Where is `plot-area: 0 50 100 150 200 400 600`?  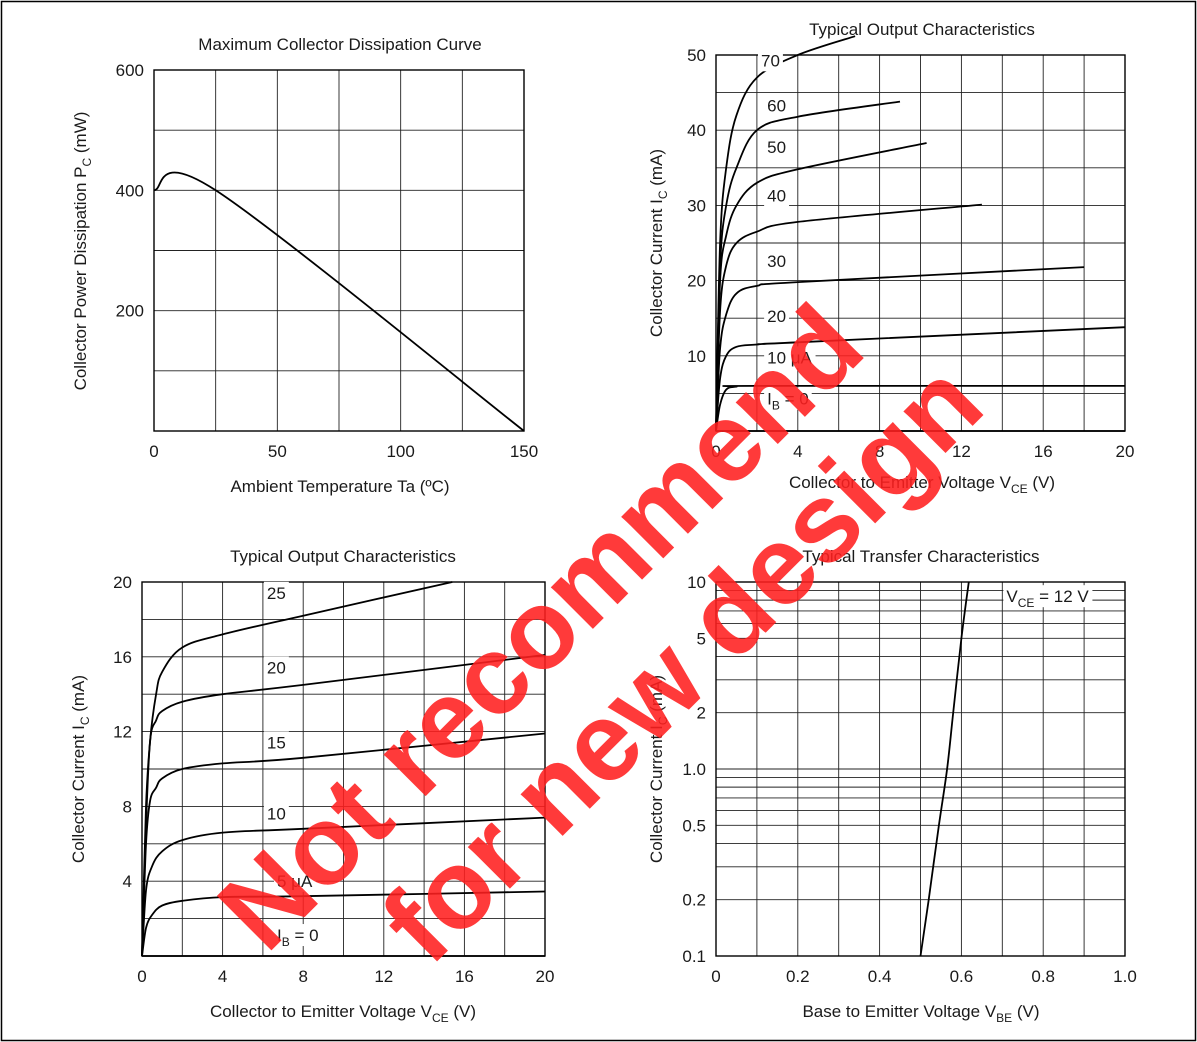
plot-area: 0 50 100 150 200 400 600 is located at coordinates (327, 261).